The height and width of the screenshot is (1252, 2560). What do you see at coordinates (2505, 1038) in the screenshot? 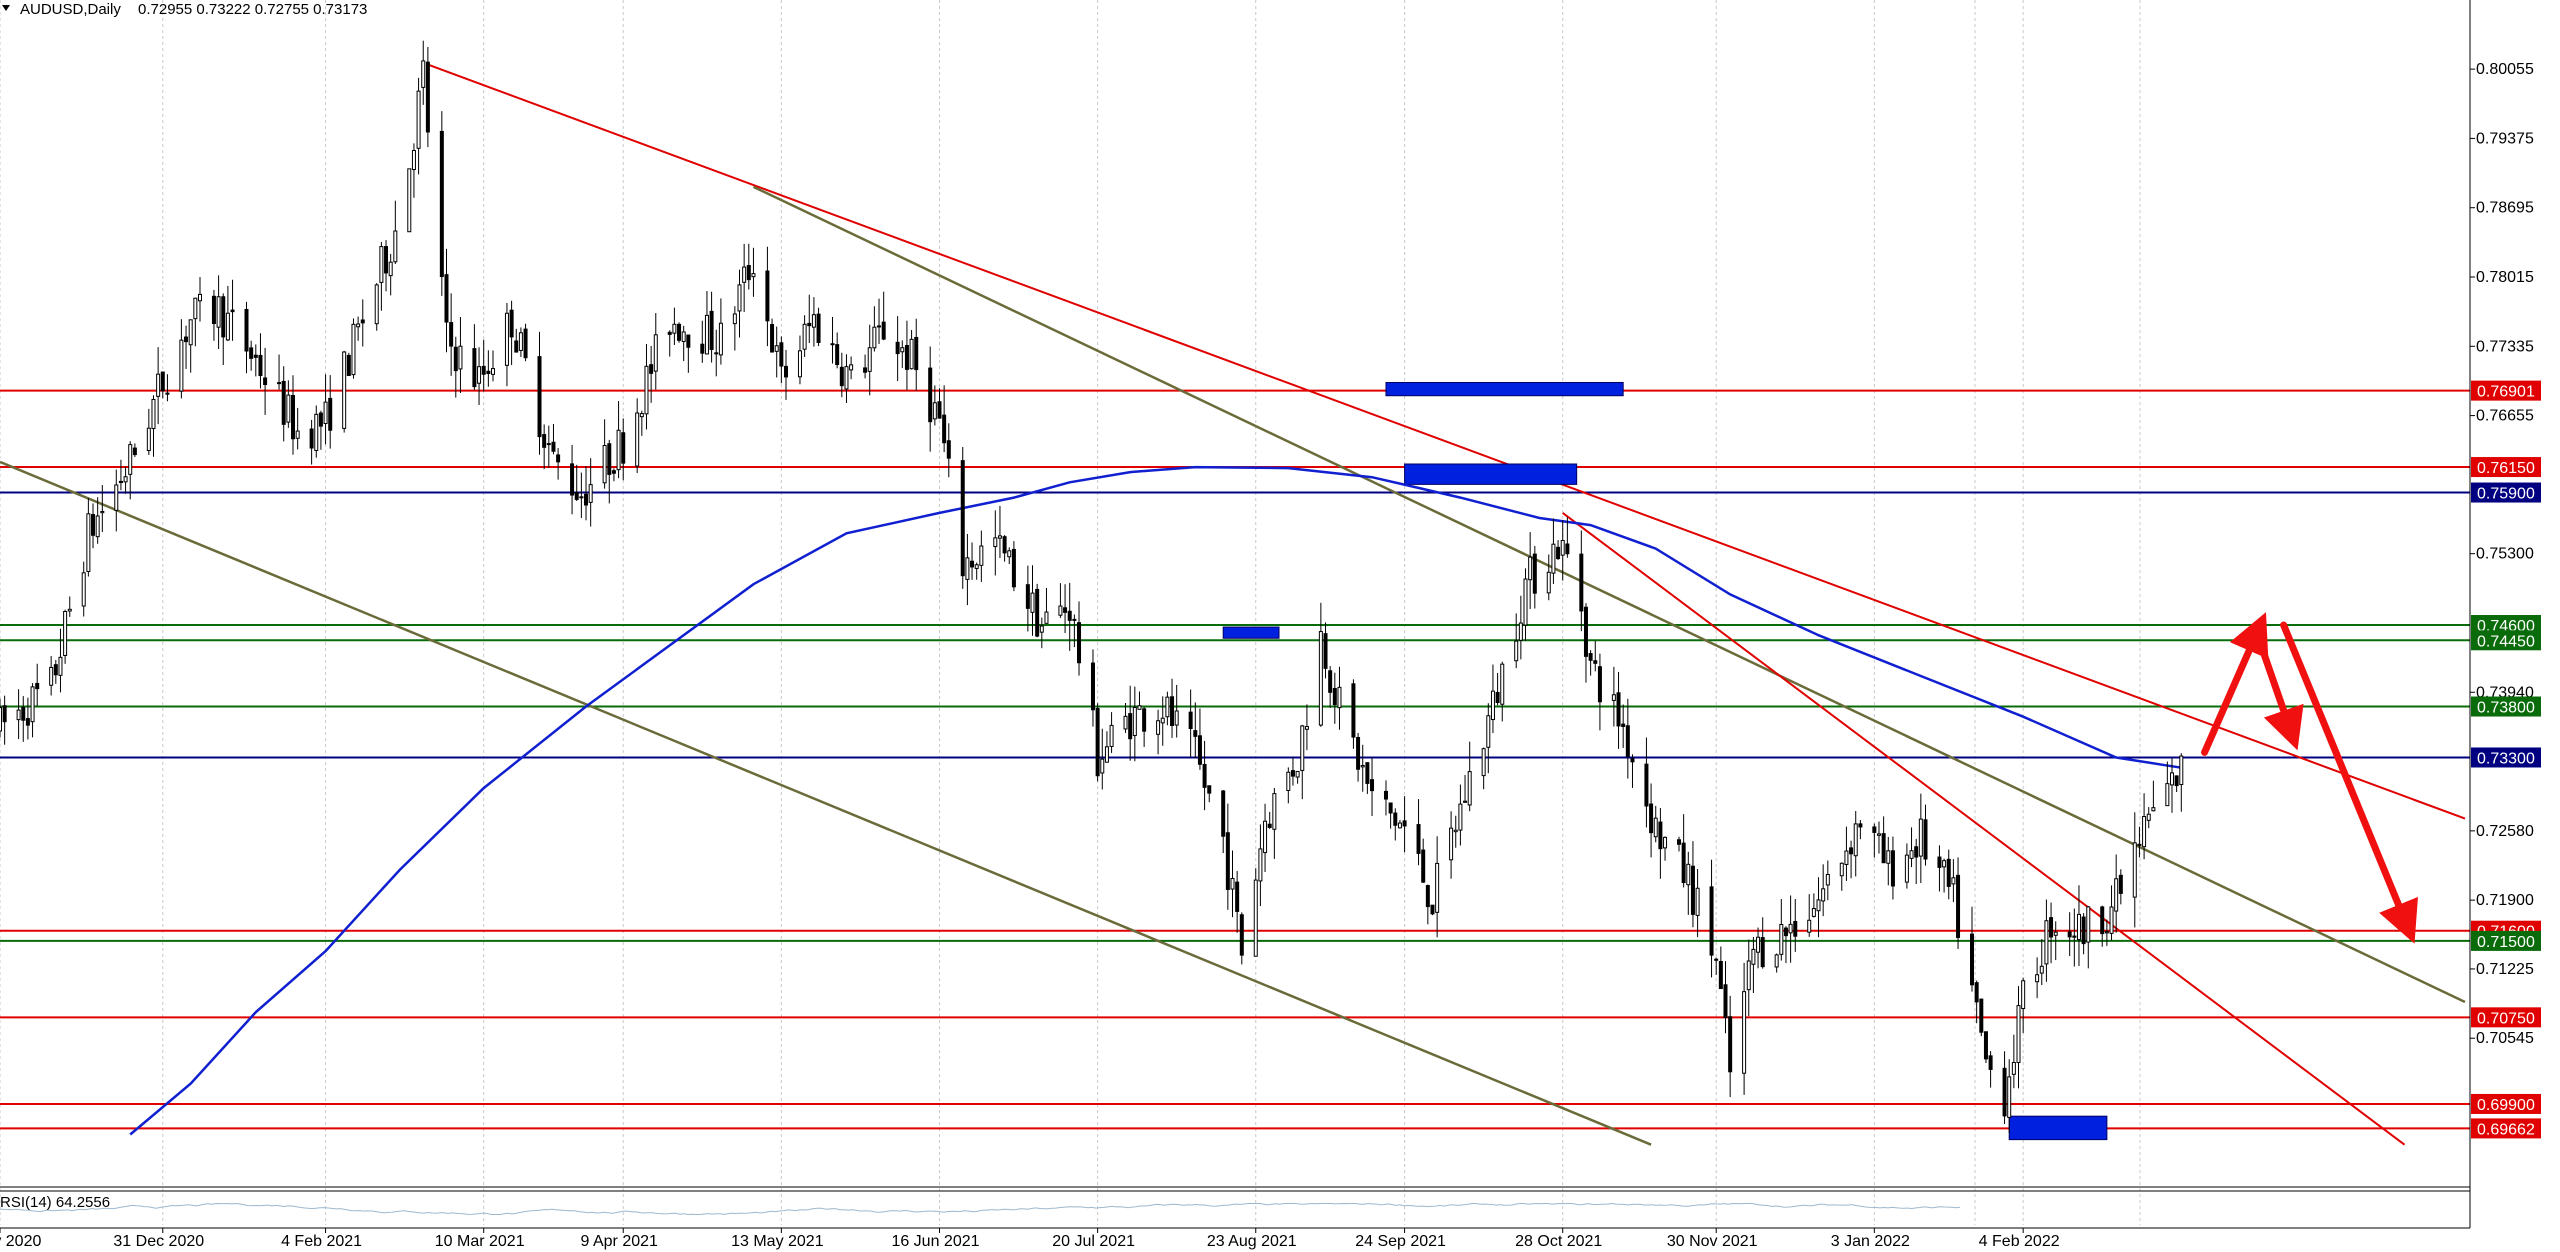
I see `y-tick-label: 0.70545` at bounding box center [2505, 1038].